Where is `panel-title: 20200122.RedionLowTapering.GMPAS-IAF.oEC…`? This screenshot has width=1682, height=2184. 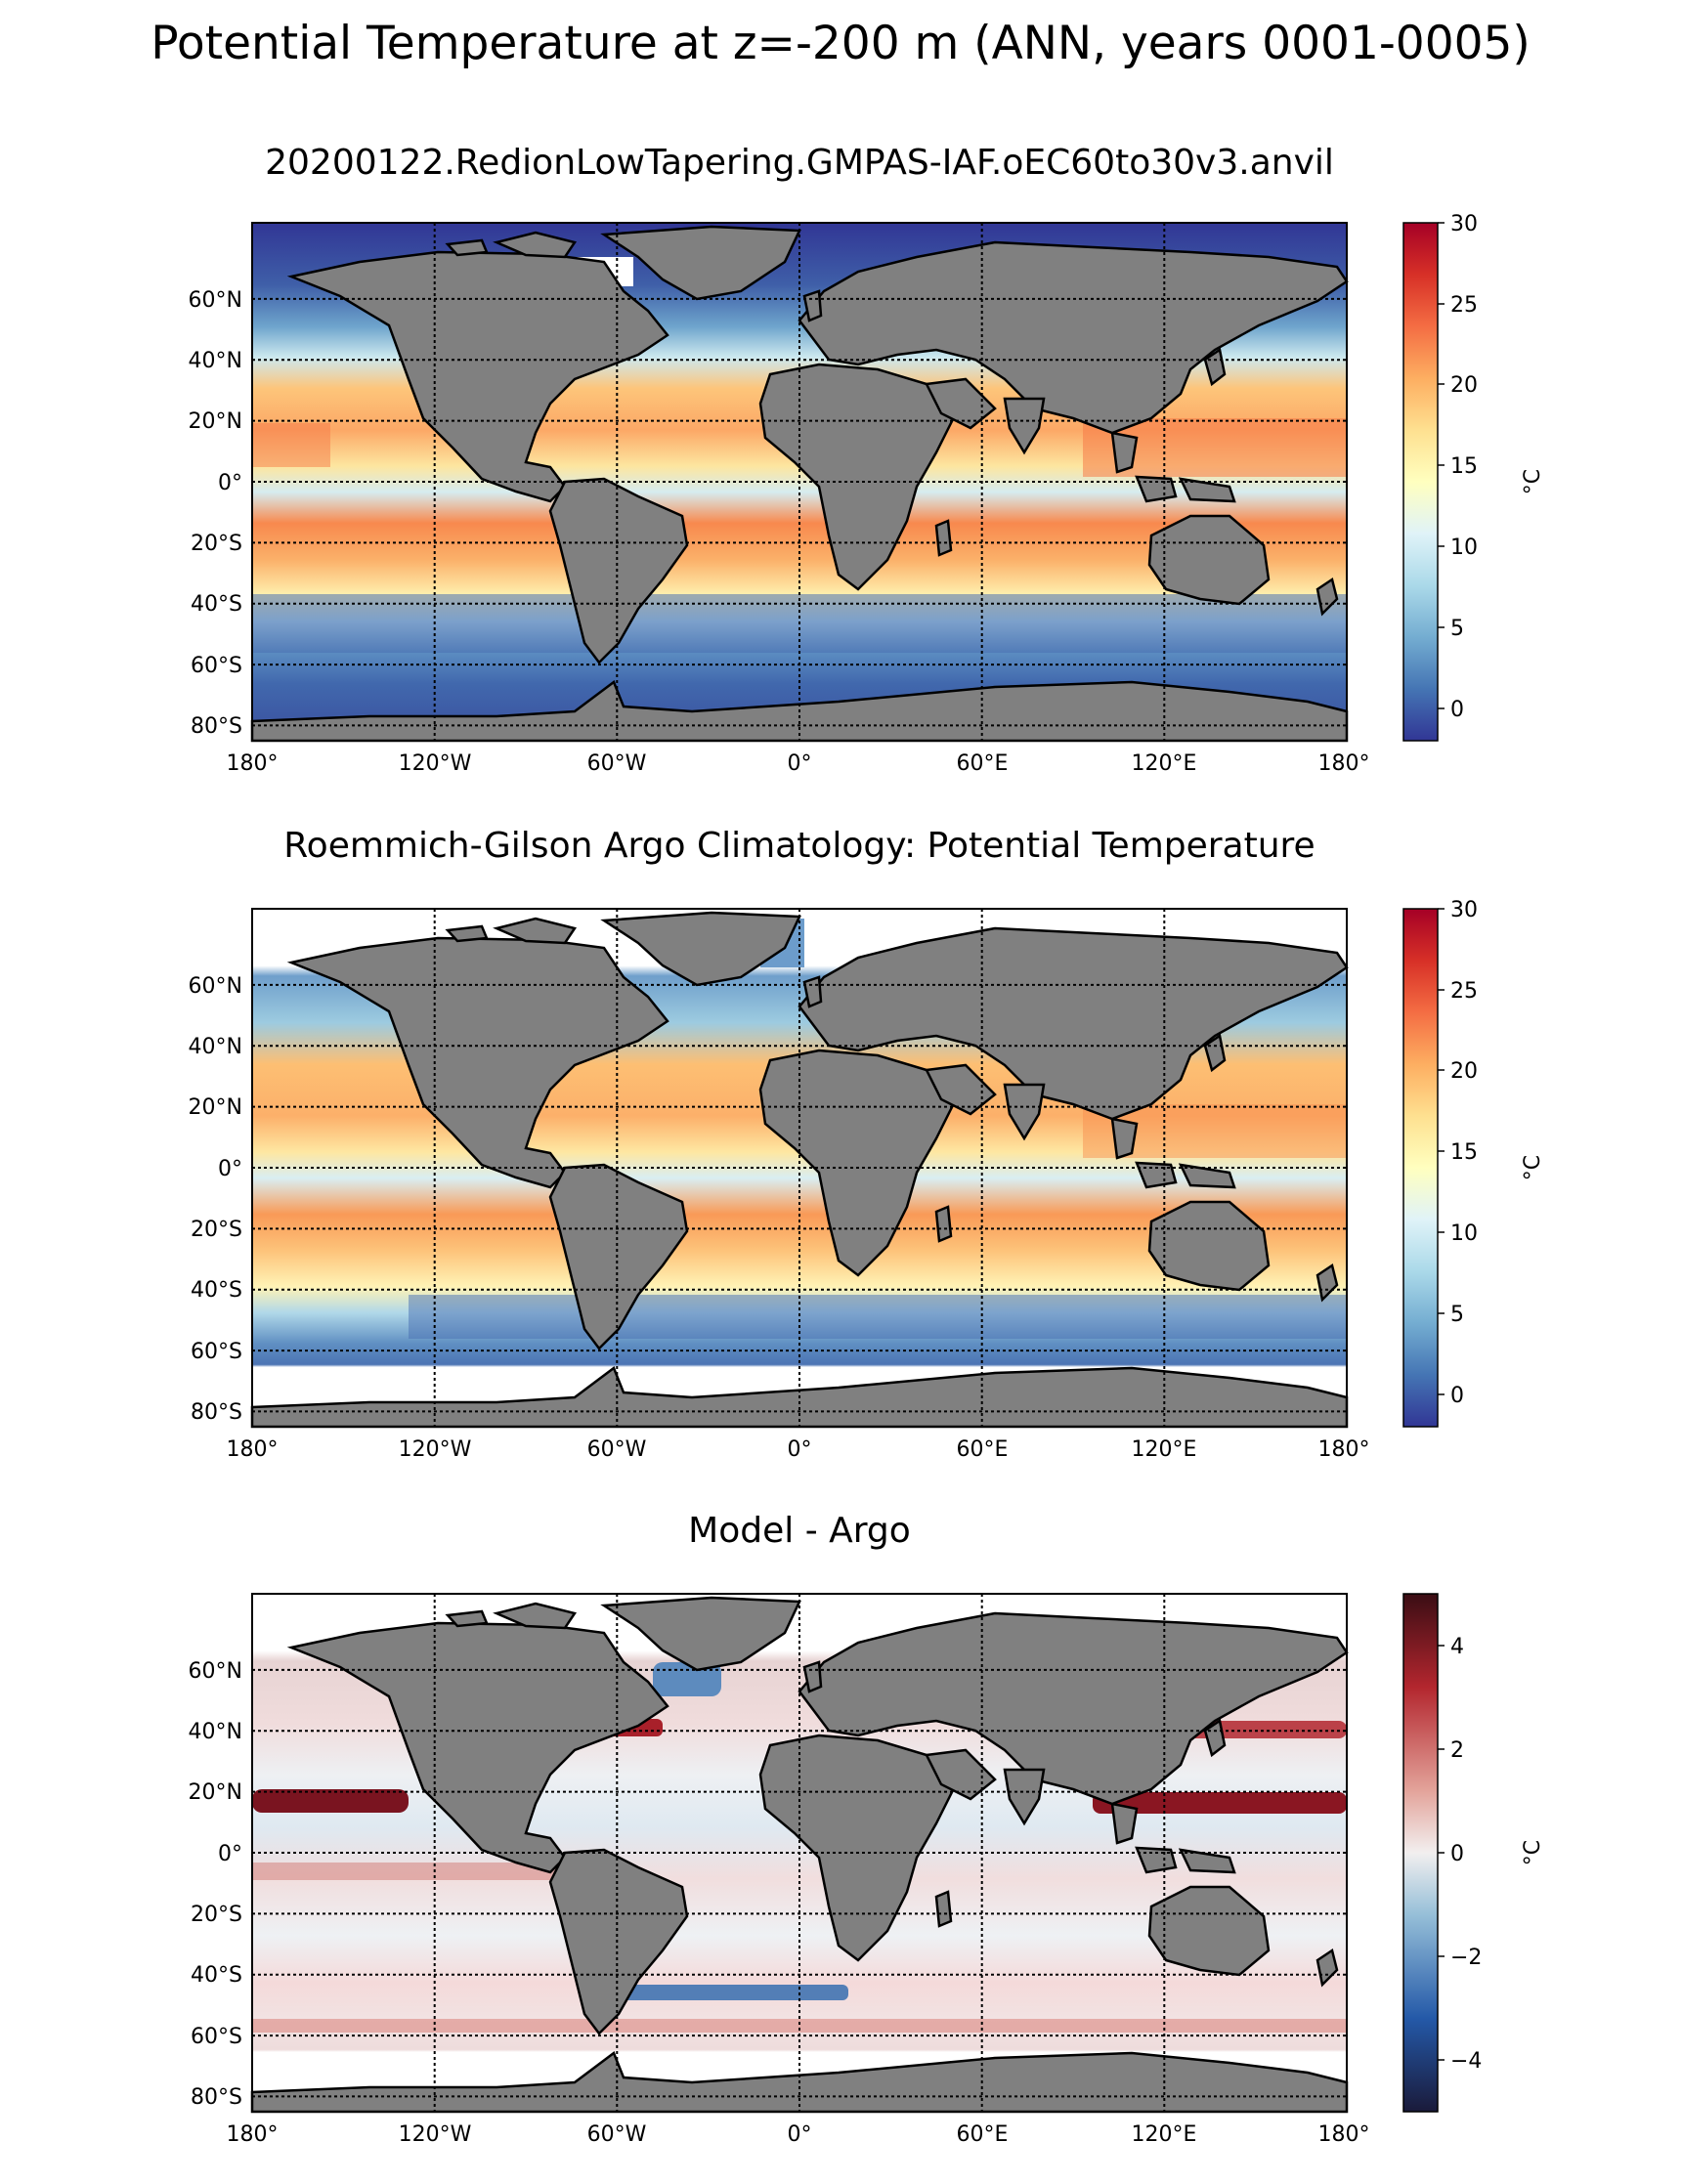
panel-title: 20200122.RedionLowTapering.GMPAS-IAF.oEC… is located at coordinates (799, 163).